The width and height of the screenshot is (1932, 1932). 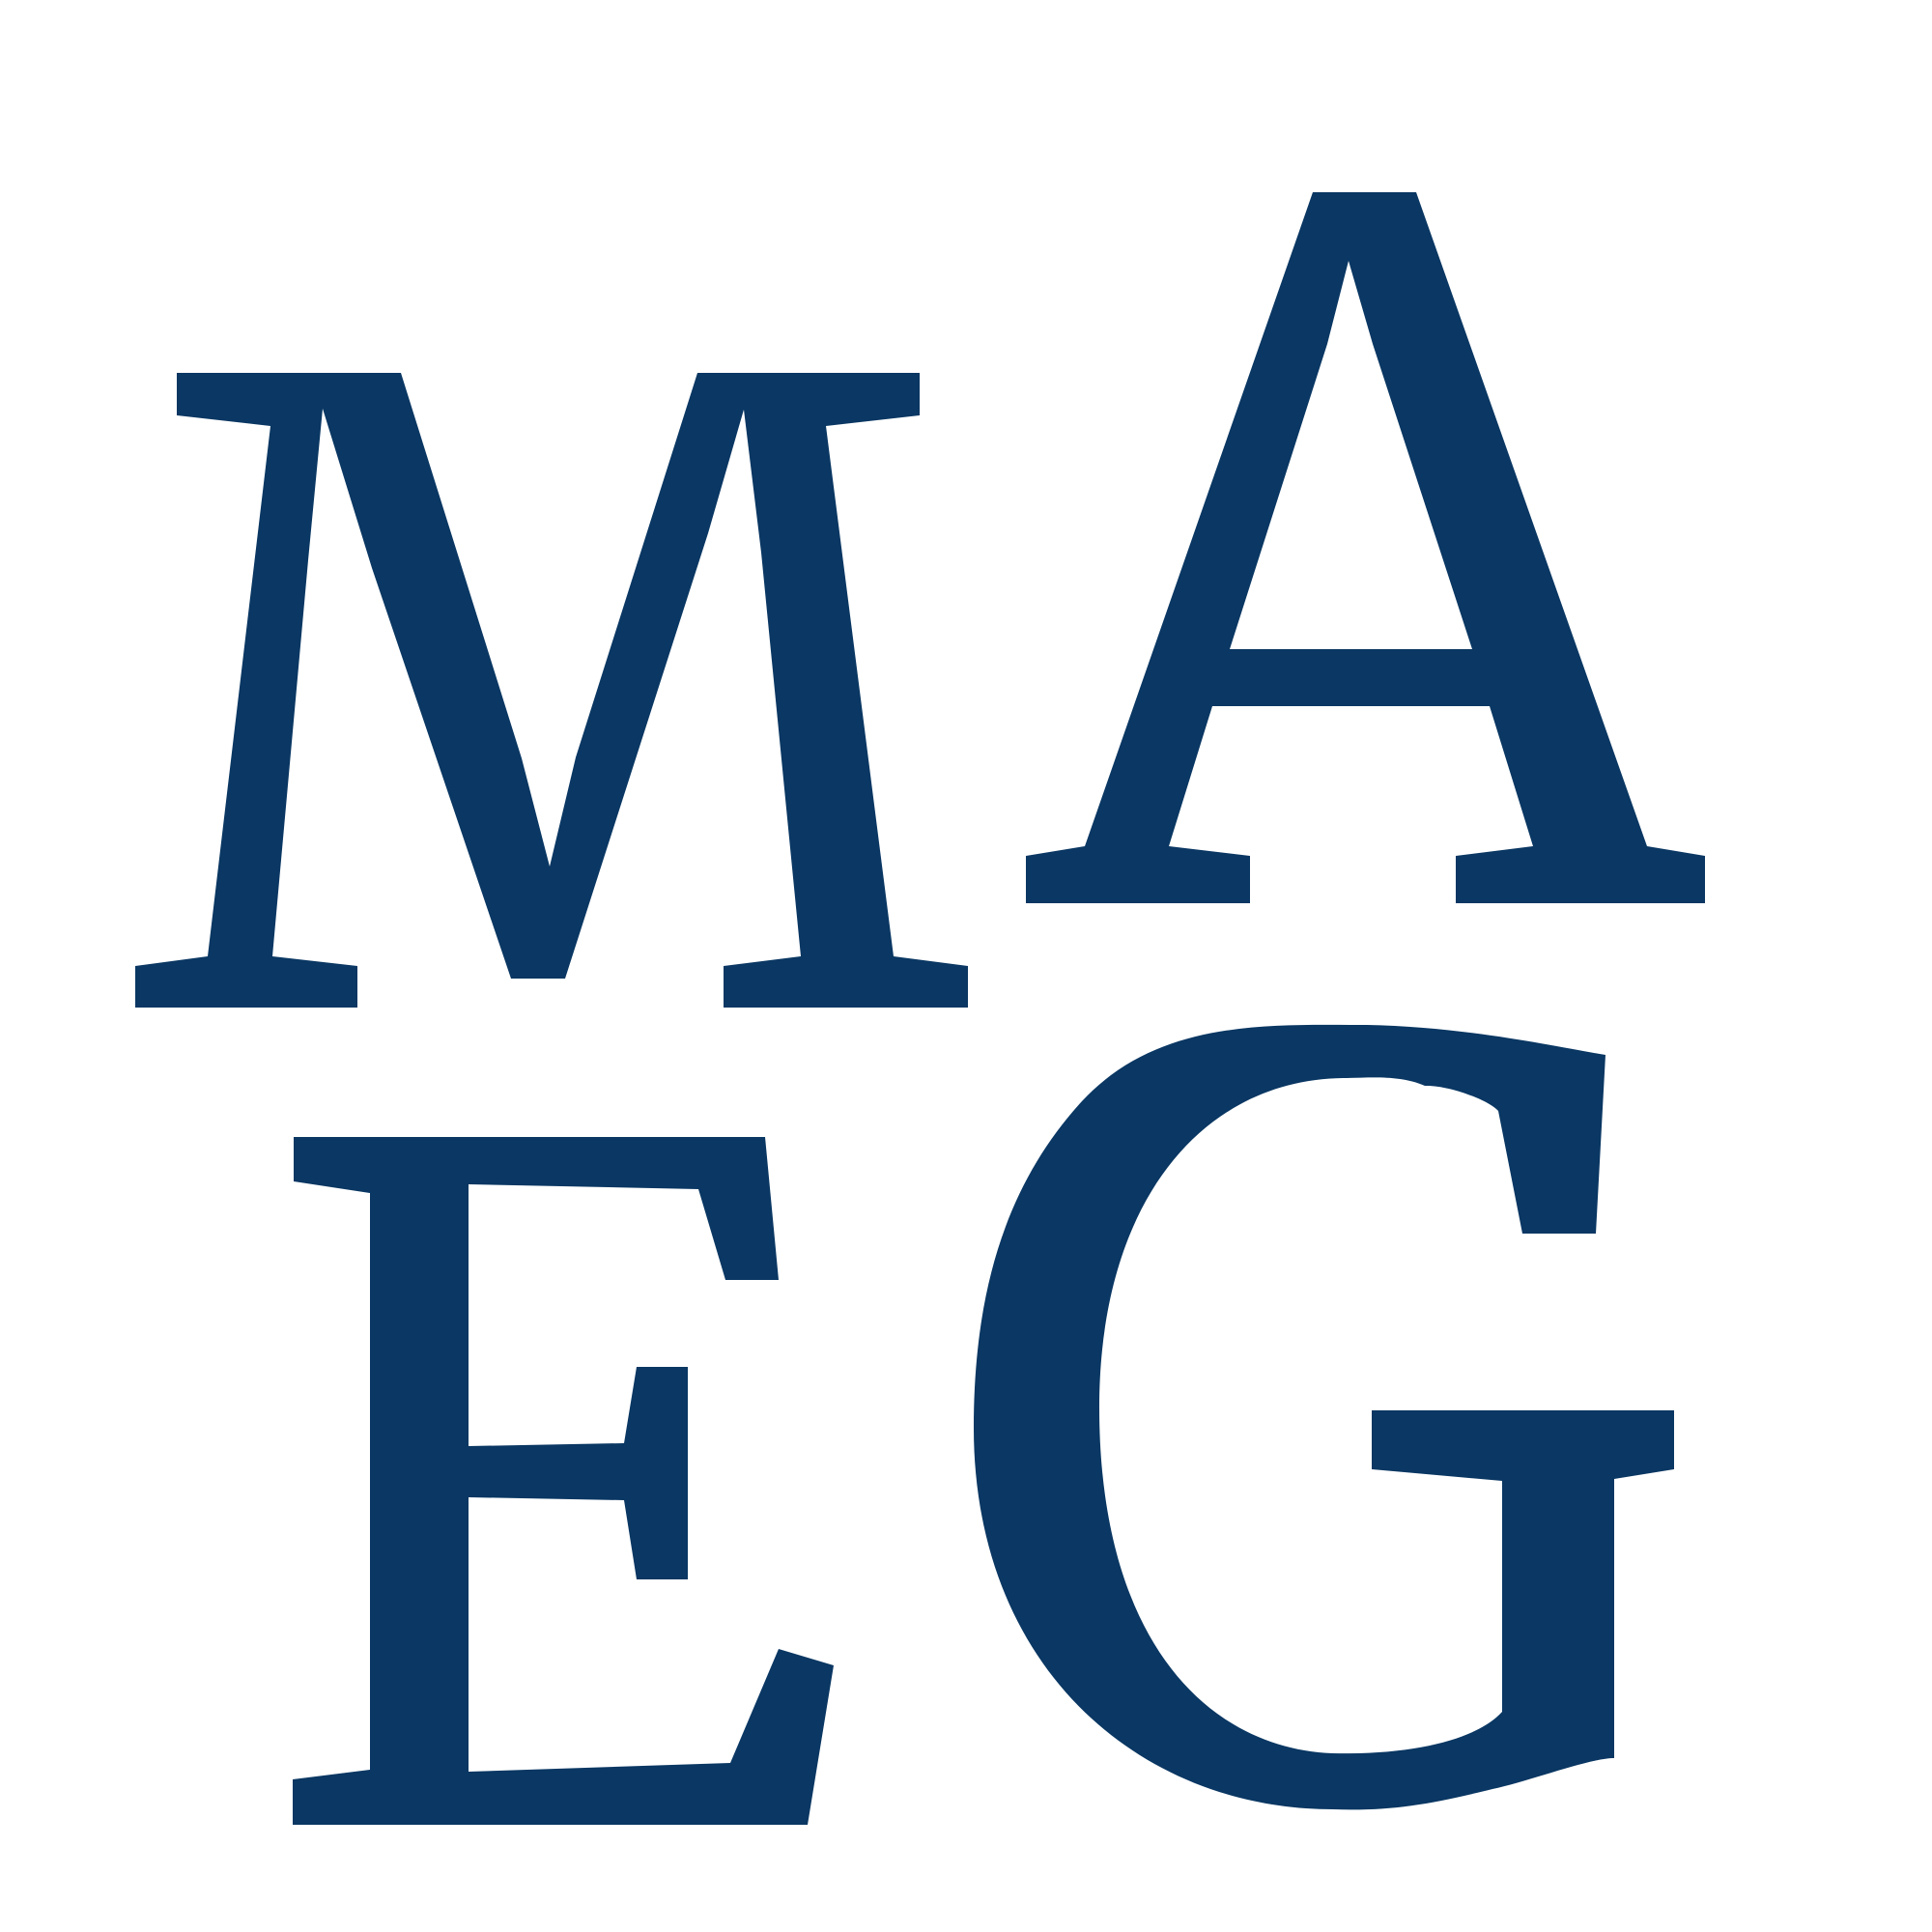 What do you see at coordinates (1365, 547) in the screenshot?
I see `logo-letter-a` at bounding box center [1365, 547].